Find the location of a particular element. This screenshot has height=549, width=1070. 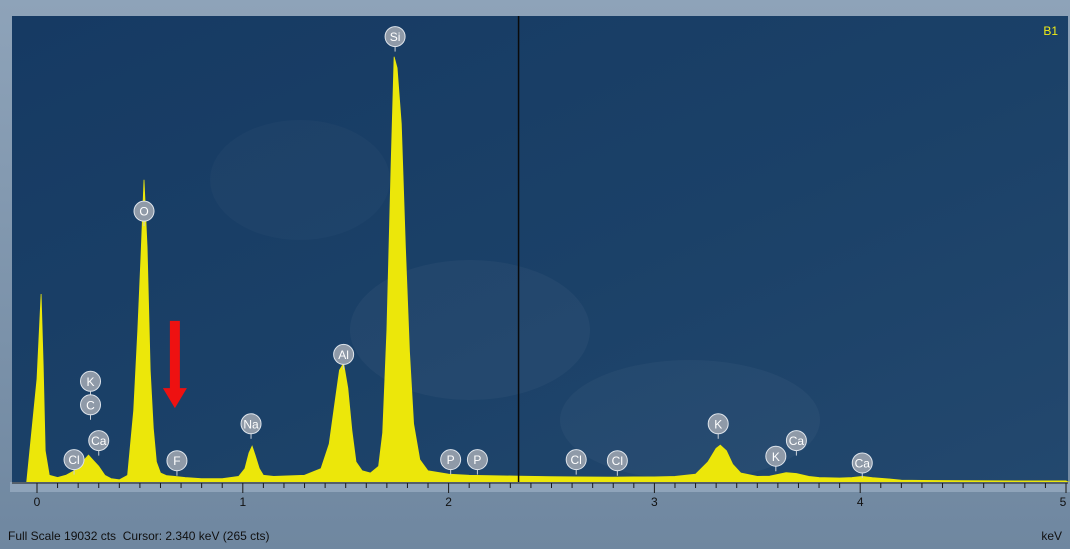

peak-label-text: O is located at coordinates (143, 212).